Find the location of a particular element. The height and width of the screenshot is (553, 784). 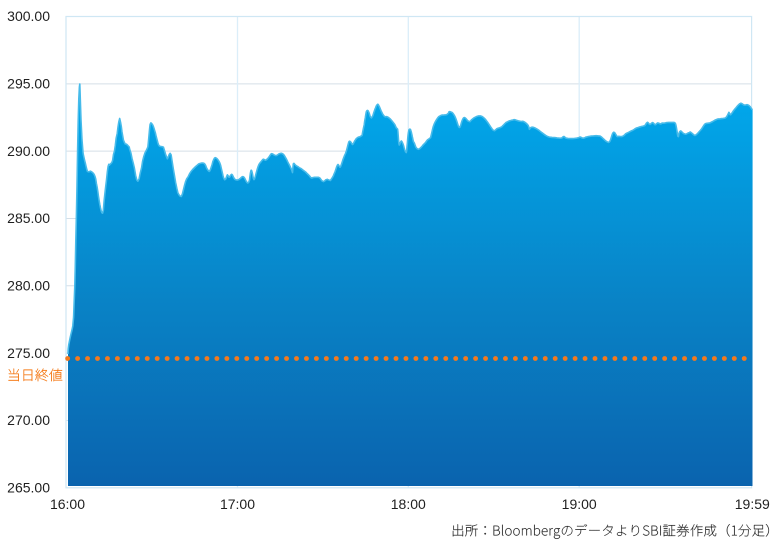

svg-text: 285.00 is located at coordinates (28, 218).